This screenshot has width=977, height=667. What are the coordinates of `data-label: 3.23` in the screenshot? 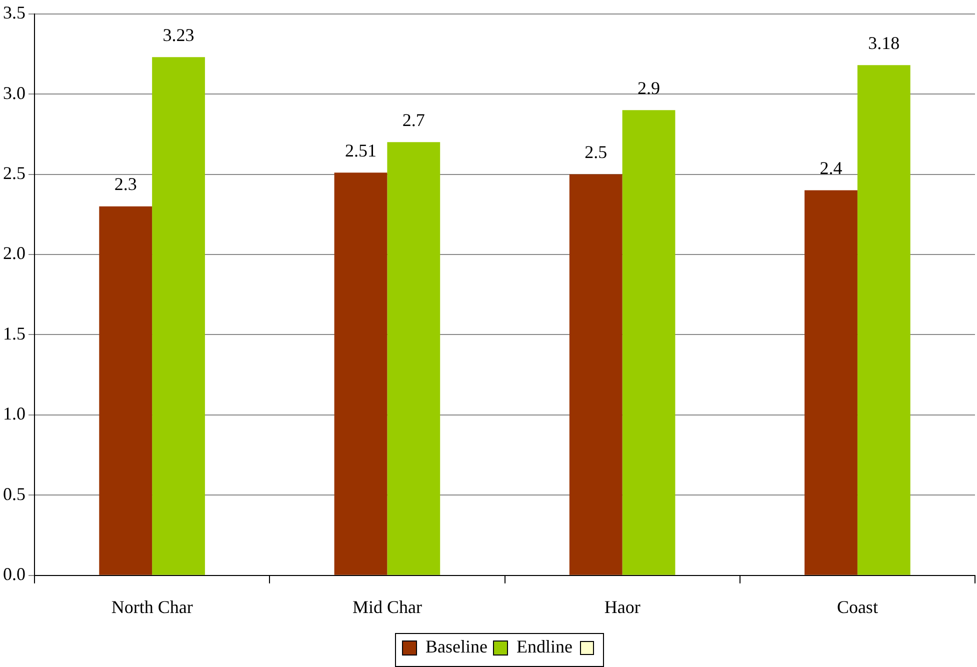 It's located at (178, 34).